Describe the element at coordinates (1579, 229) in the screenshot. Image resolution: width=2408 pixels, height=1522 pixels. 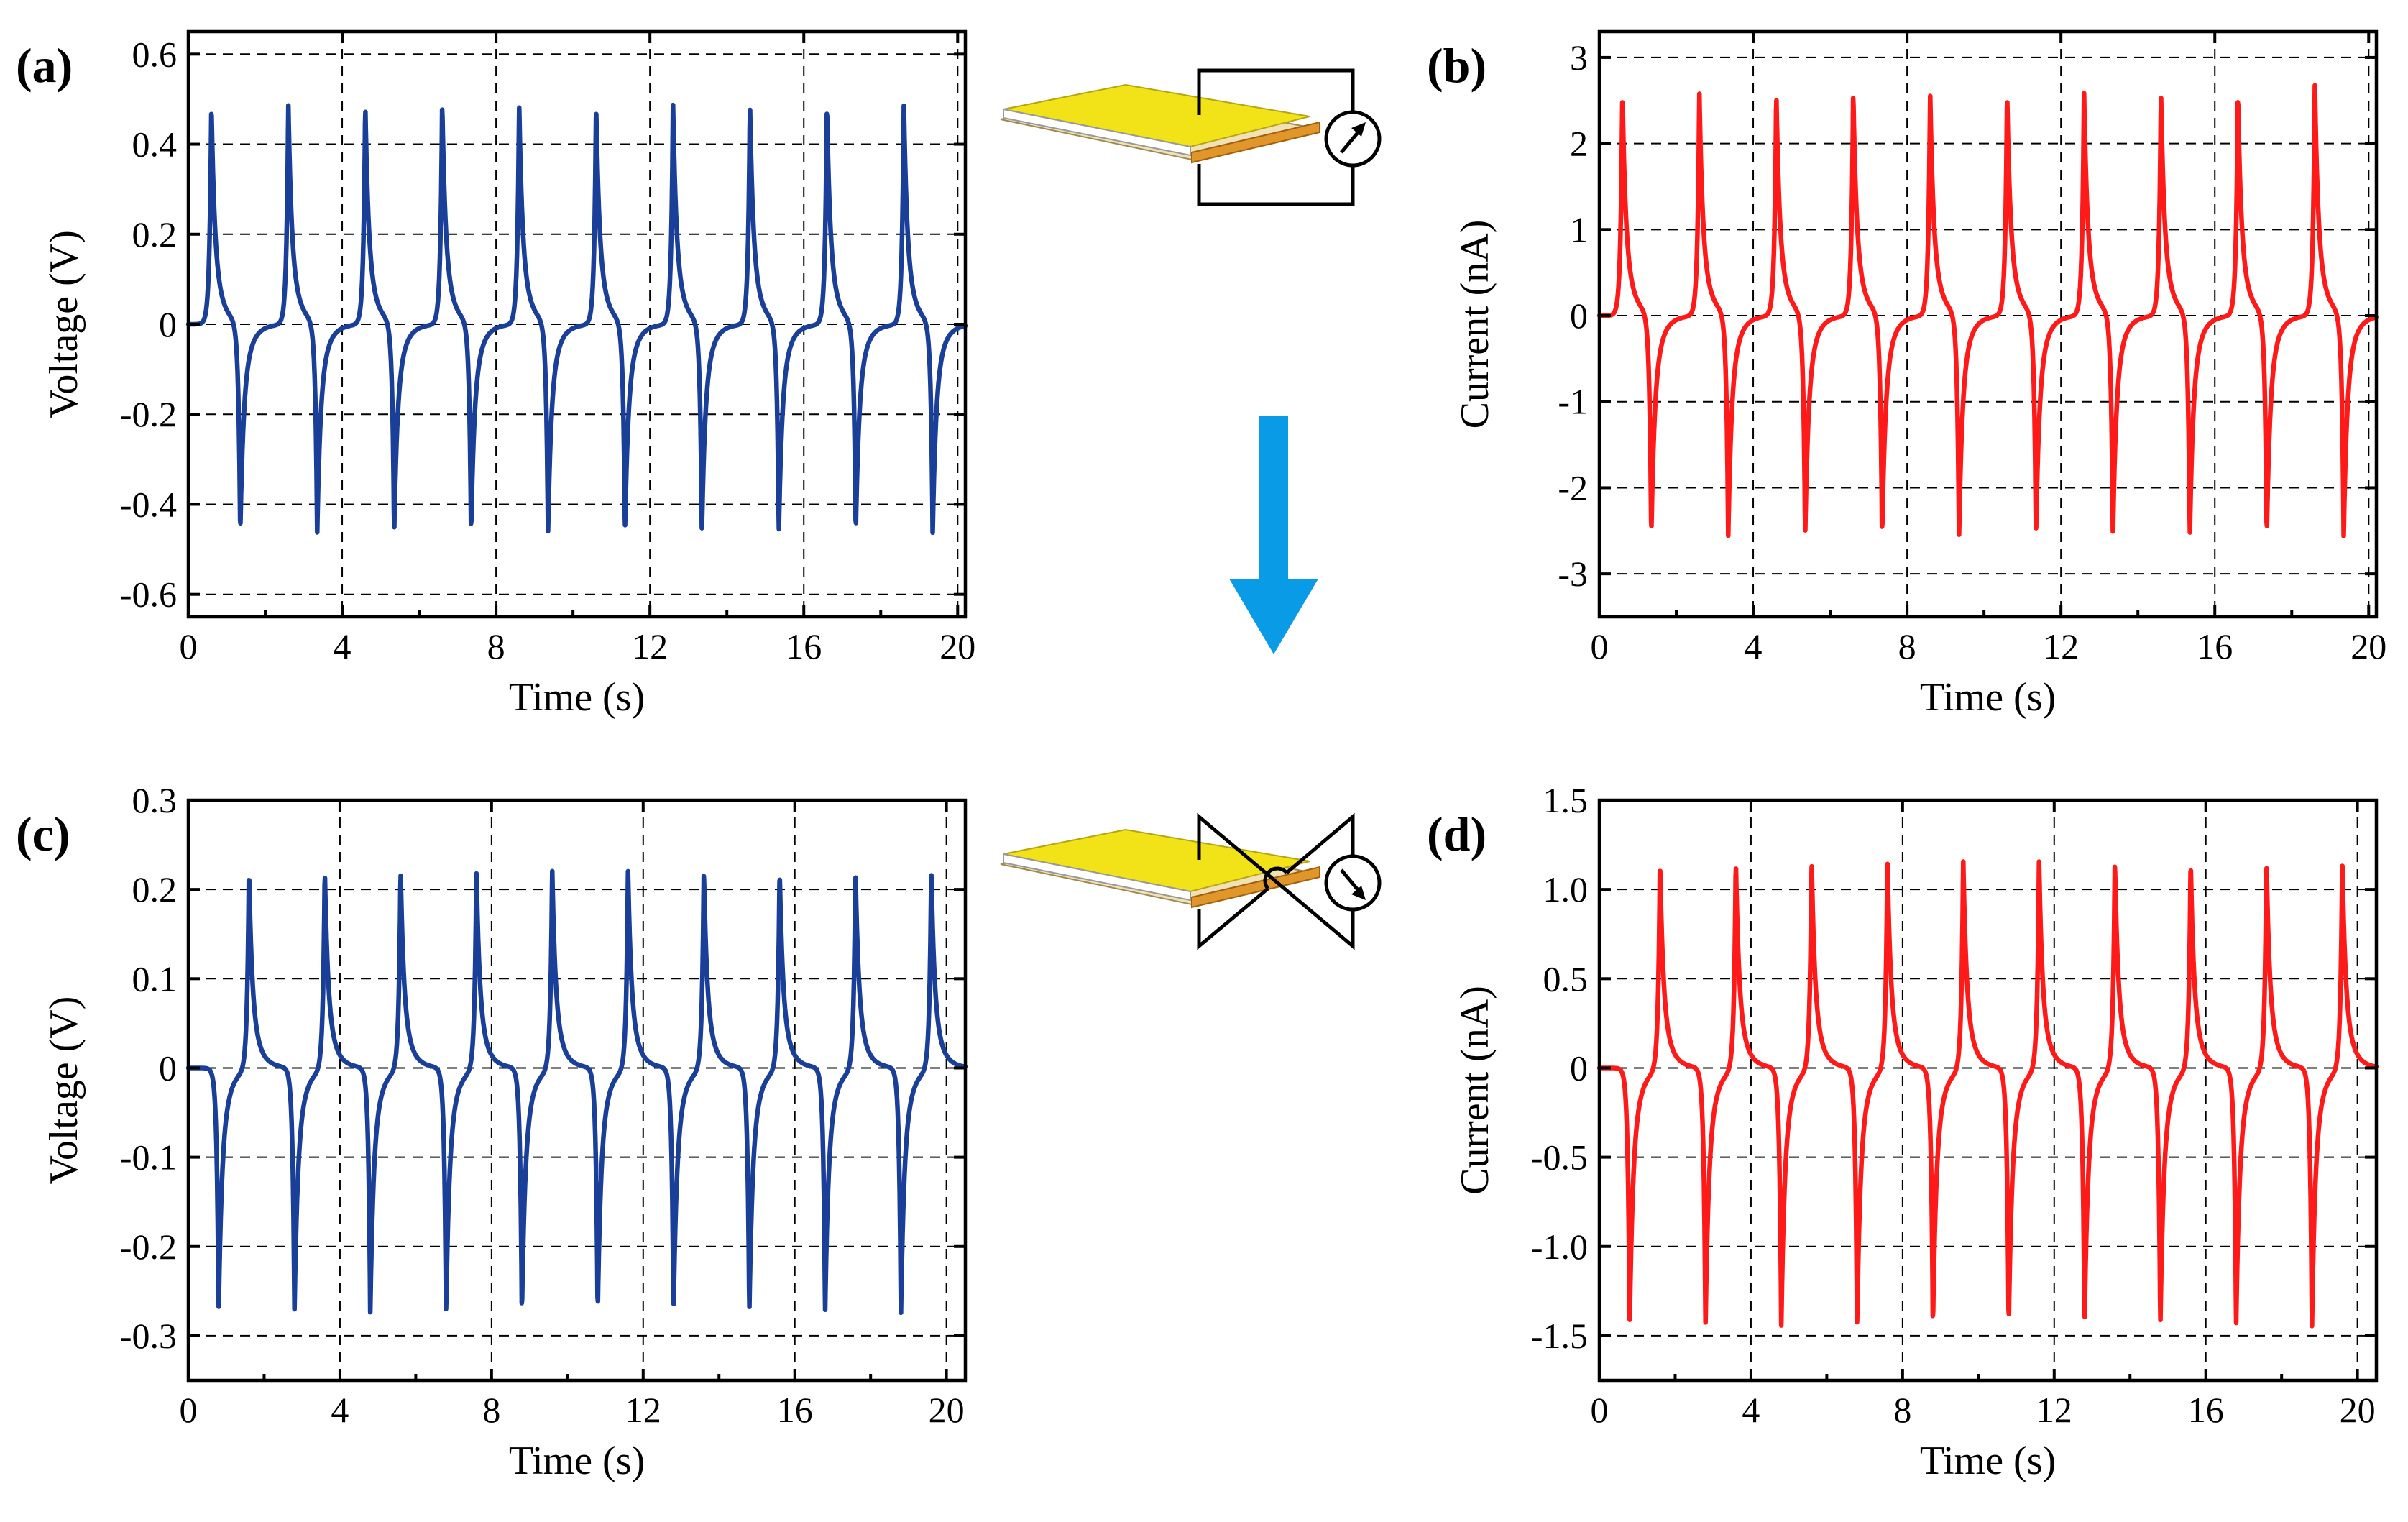
I see `y-tick-label: 1` at that location.